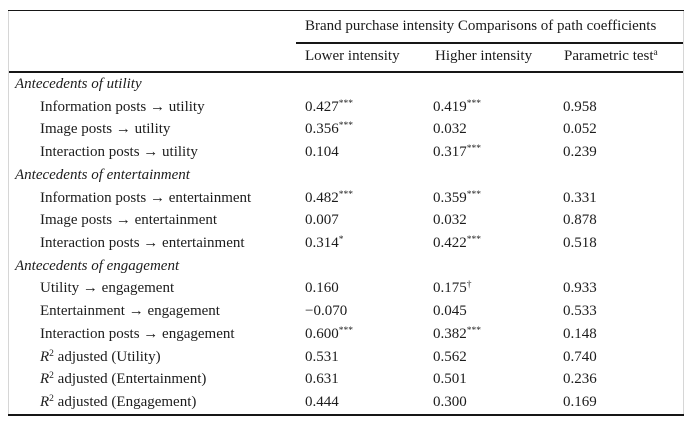 The height and width of the screenshot is (427, 692). Describe the element at coordinates (450, 311) in the screenshot. I see `coefficient-cell: 0.045` at that location.